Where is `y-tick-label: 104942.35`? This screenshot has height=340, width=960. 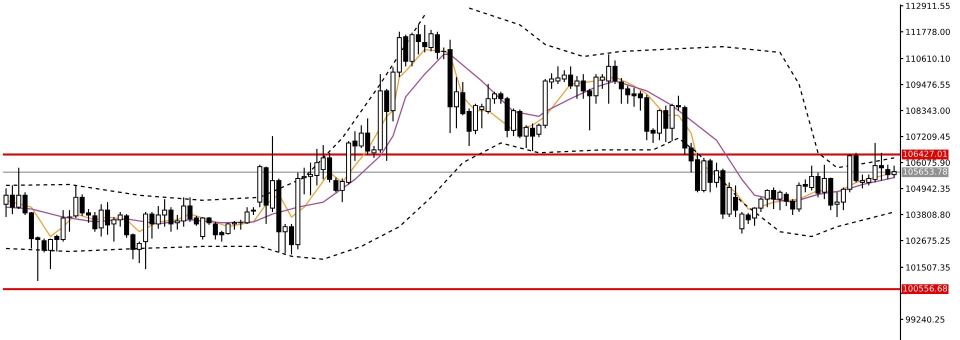 y-tick-label: 104942.35 is located at coordinates (928, 189).